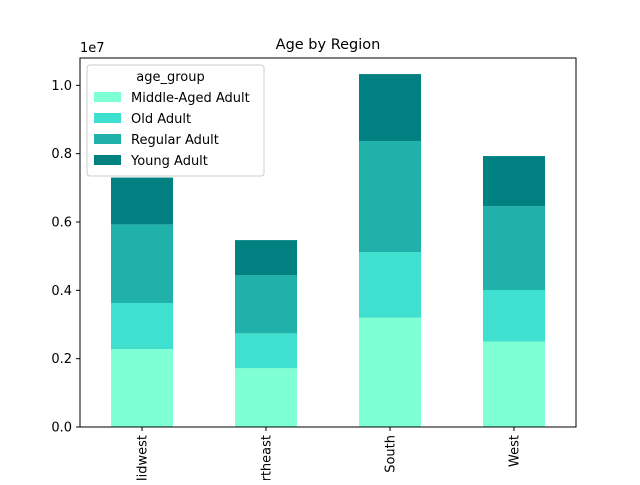  I want to click on legend-box, so click(175, 120).